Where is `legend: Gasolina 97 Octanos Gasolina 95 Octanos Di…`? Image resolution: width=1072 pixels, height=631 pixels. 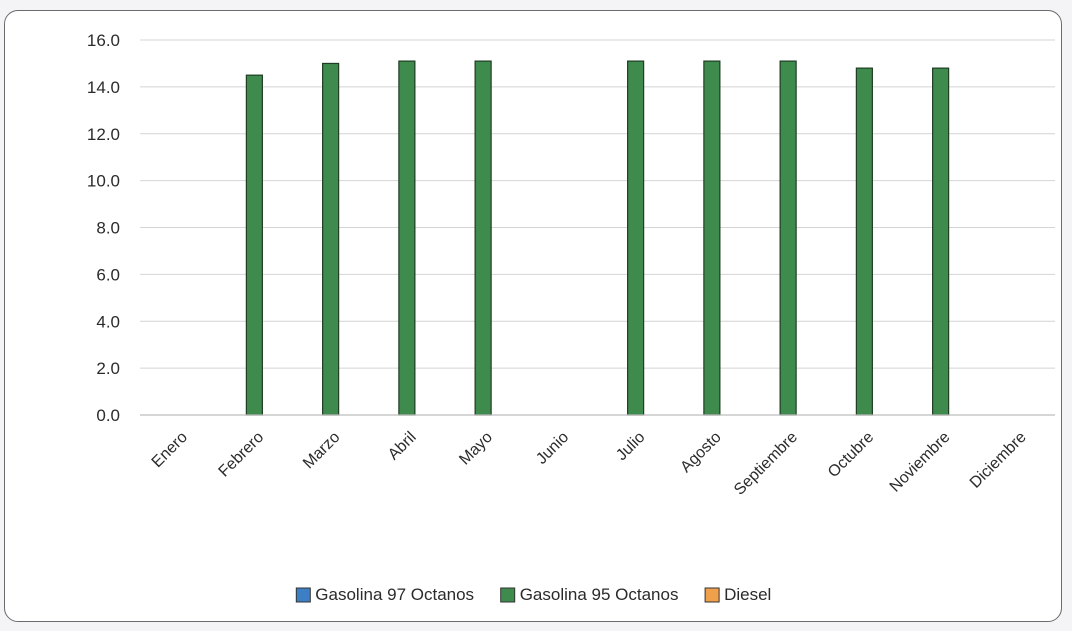 legend: Gasolina 97 Octanos Gasolina 95 Octanos Di… is located at coordinates (533, 594).